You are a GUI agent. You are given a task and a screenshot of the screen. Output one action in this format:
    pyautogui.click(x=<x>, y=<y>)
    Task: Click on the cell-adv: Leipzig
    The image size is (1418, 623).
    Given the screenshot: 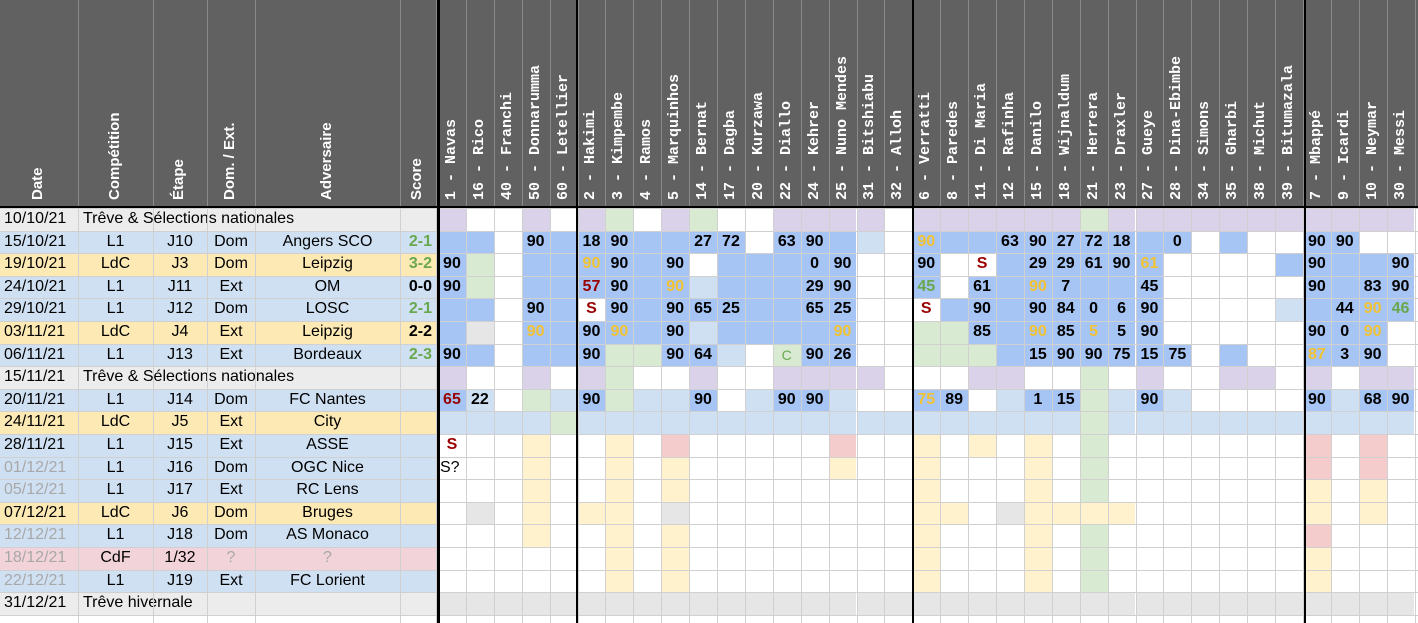 What is the action you would take?
    pyautogui.click(x=327, y=331)
    